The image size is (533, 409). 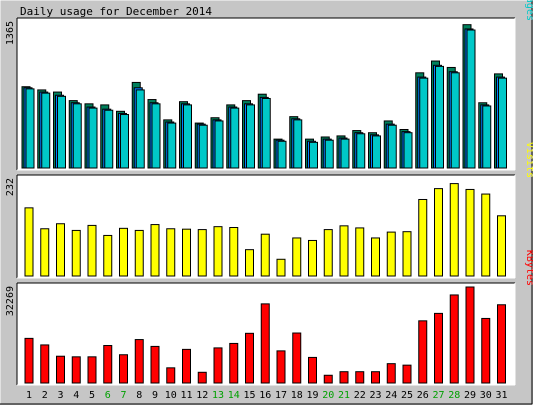 I want to click on x-tick-label: 22, so click(x=360, y=395).